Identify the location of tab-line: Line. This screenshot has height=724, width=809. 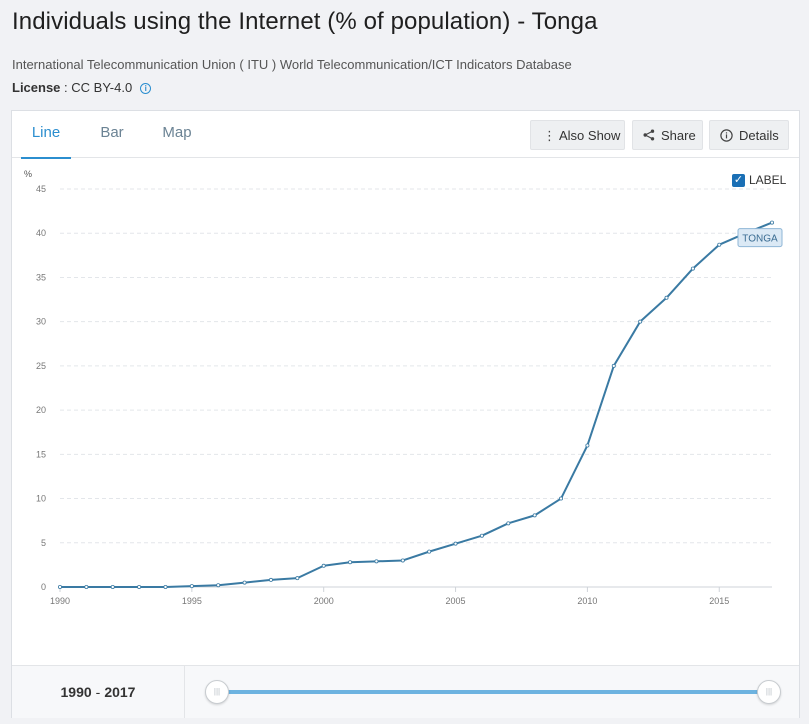
(46, 135).